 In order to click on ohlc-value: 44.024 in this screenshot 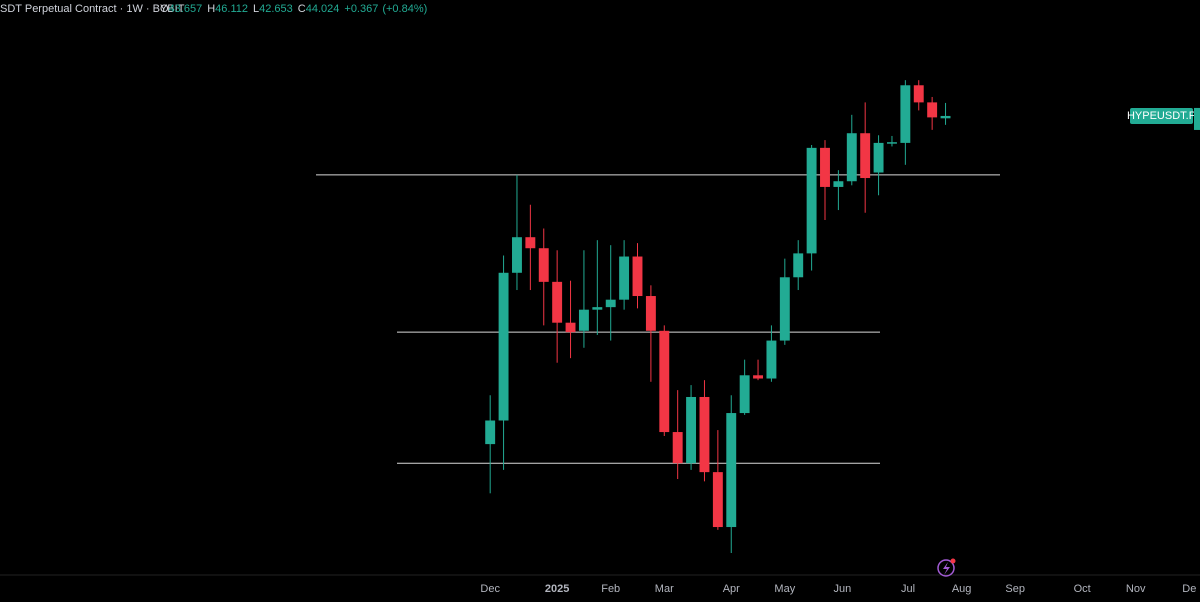, I will do `click(323, 9)`.